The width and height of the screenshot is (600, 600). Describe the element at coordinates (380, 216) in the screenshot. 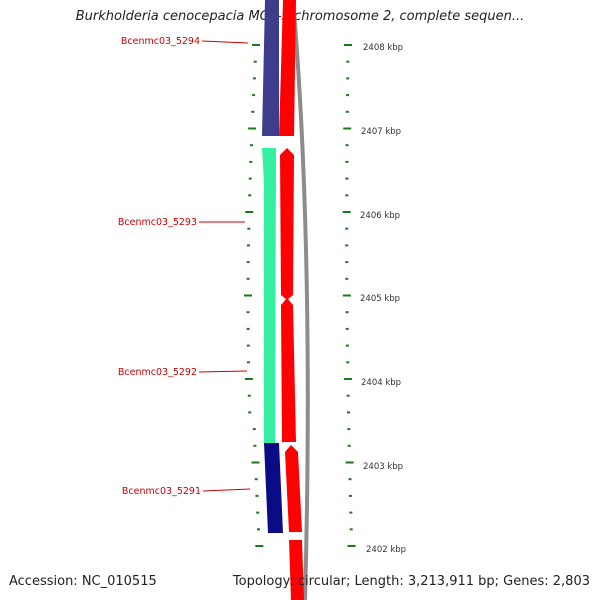

I see `scale-label-2406kbp: 2406 kbp` at that location.